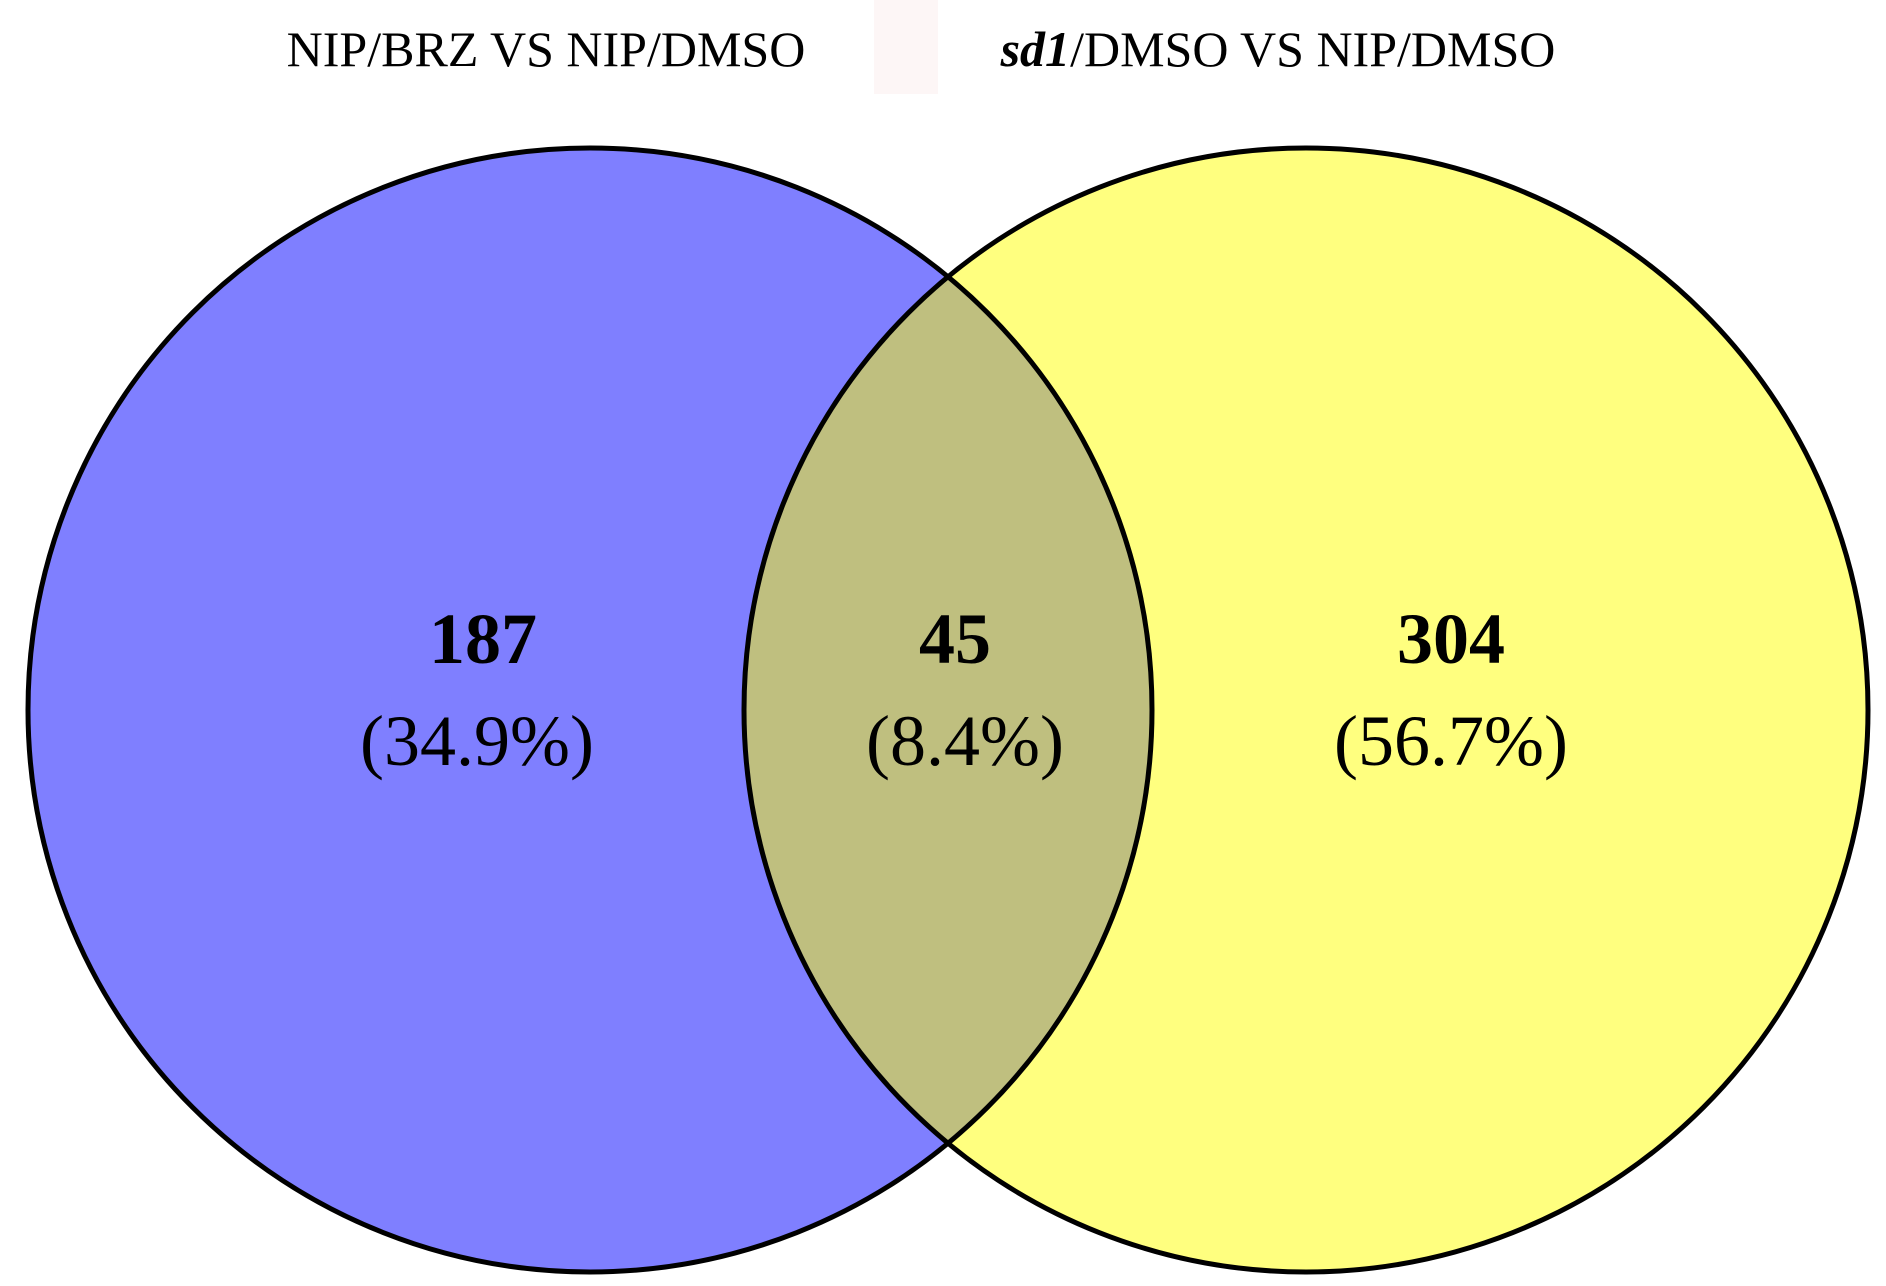 The image size is (1886, 1286). What do you see at coordinates (955, 639) in the screenshot?
I see `intersection-count: 45` at bounding box center [955, 639].